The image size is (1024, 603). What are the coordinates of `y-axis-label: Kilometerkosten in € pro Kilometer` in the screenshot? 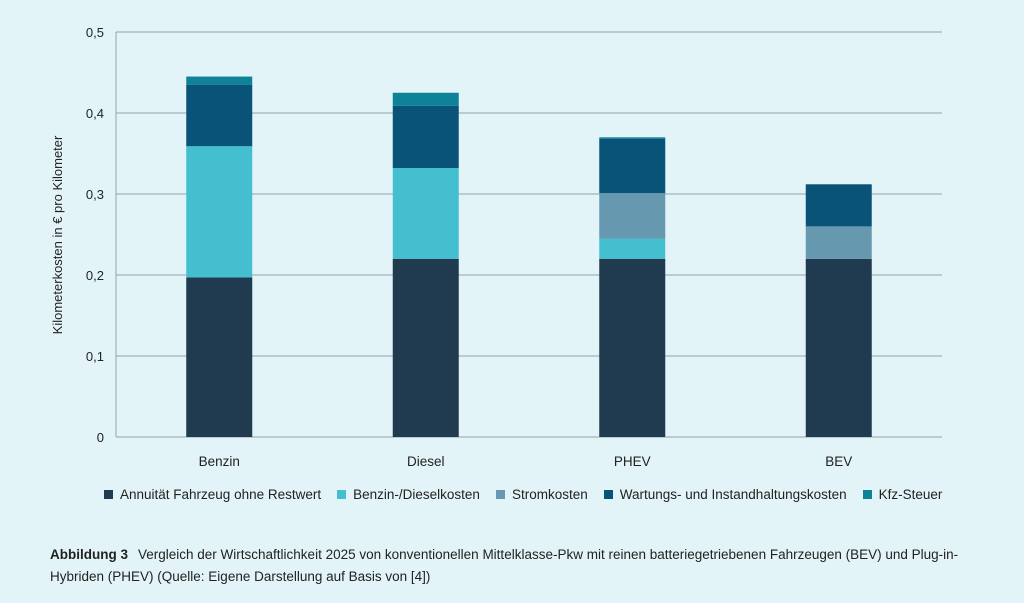 It's located at (57, 234).